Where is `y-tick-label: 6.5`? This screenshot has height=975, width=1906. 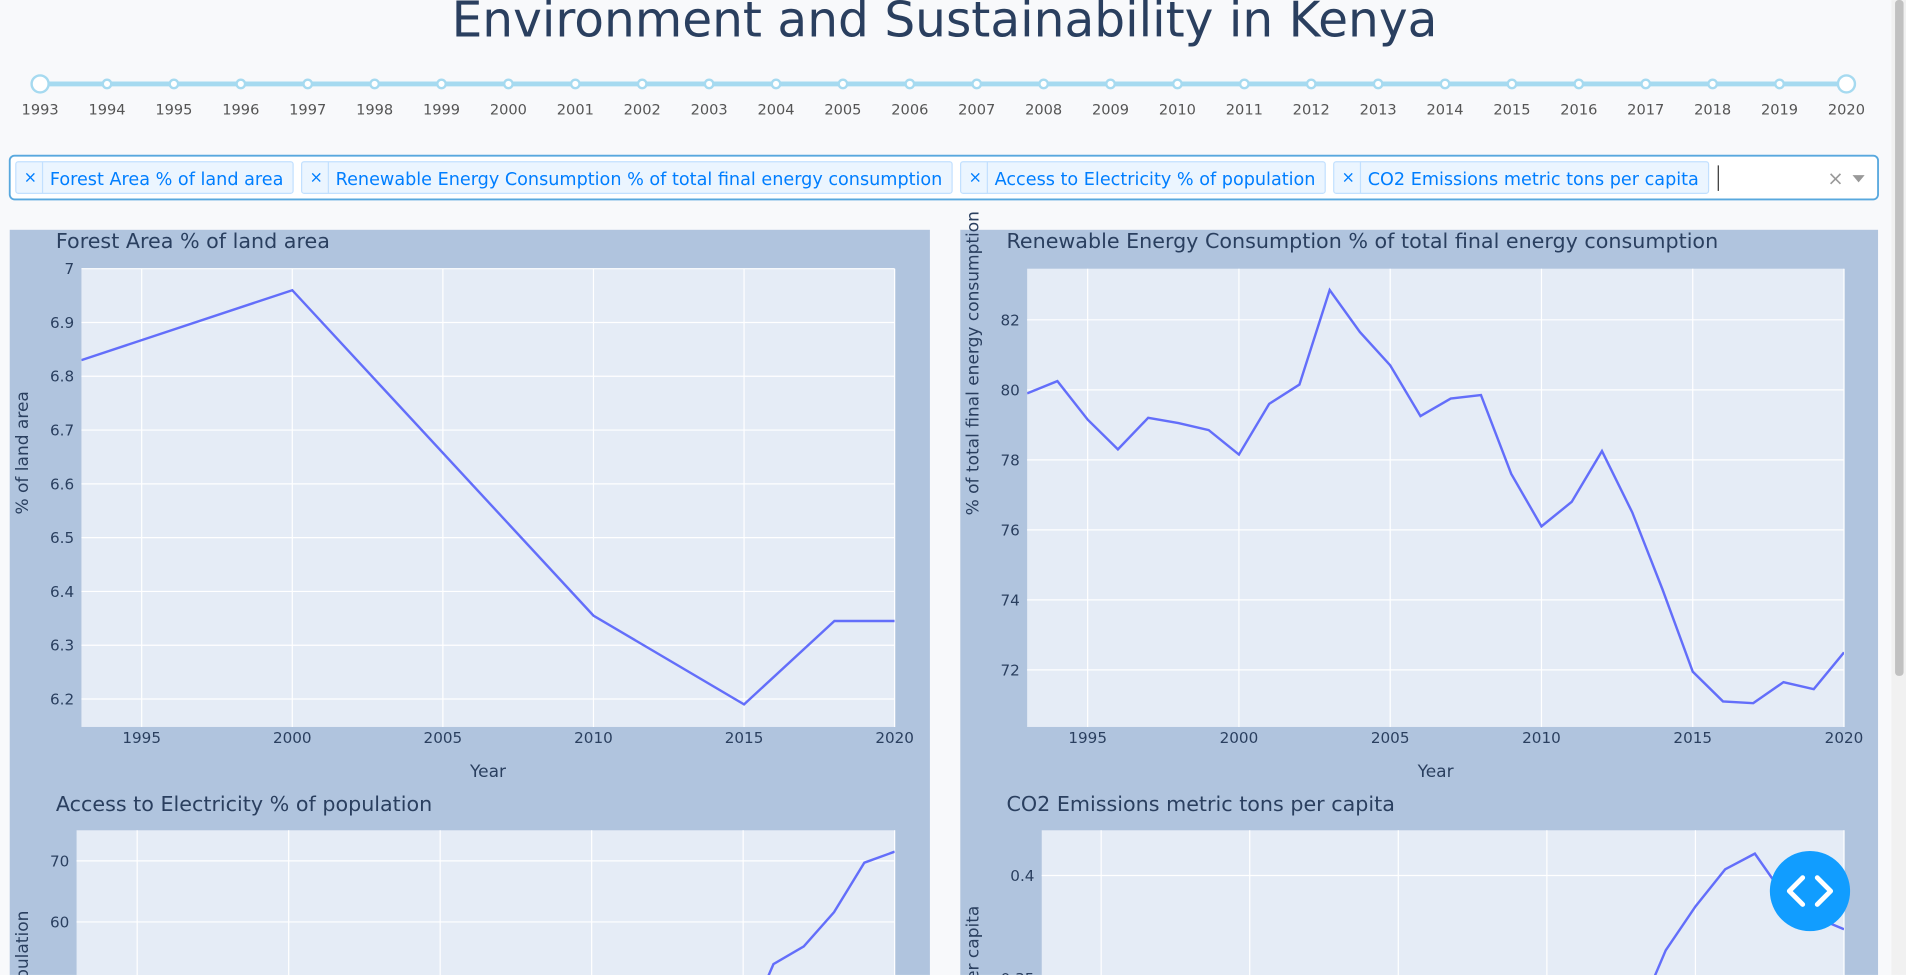
y-tick-label: 6.5 is located at coordinates (62, 538).